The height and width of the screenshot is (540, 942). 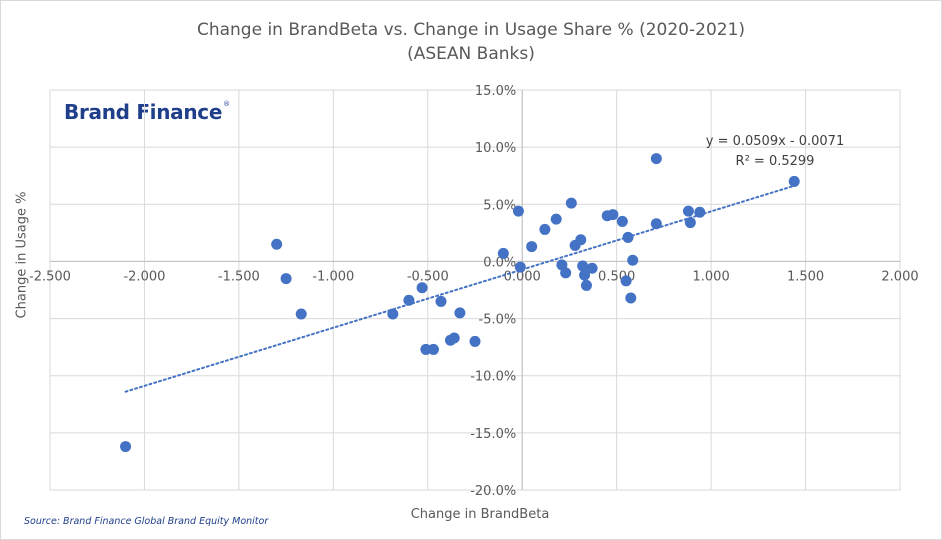 I want to click on y-tick-label: -20.0%, so click(x=493, y=491).